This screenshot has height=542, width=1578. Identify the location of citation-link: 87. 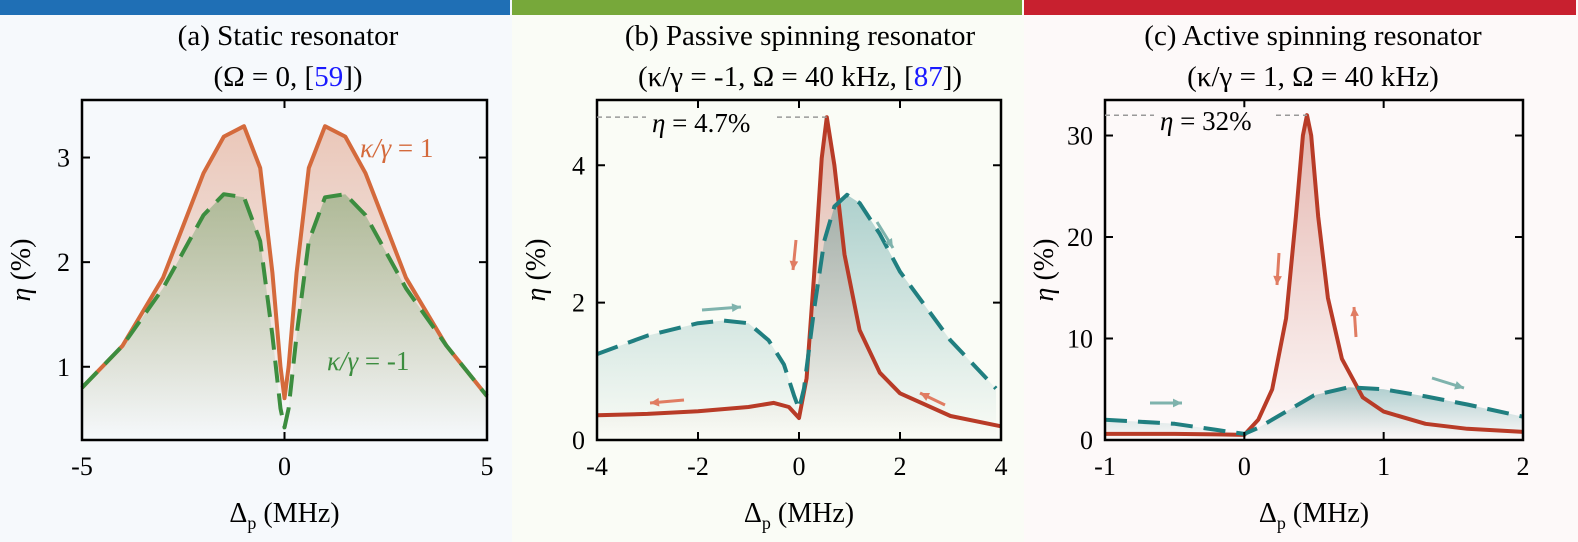
(928, 77).